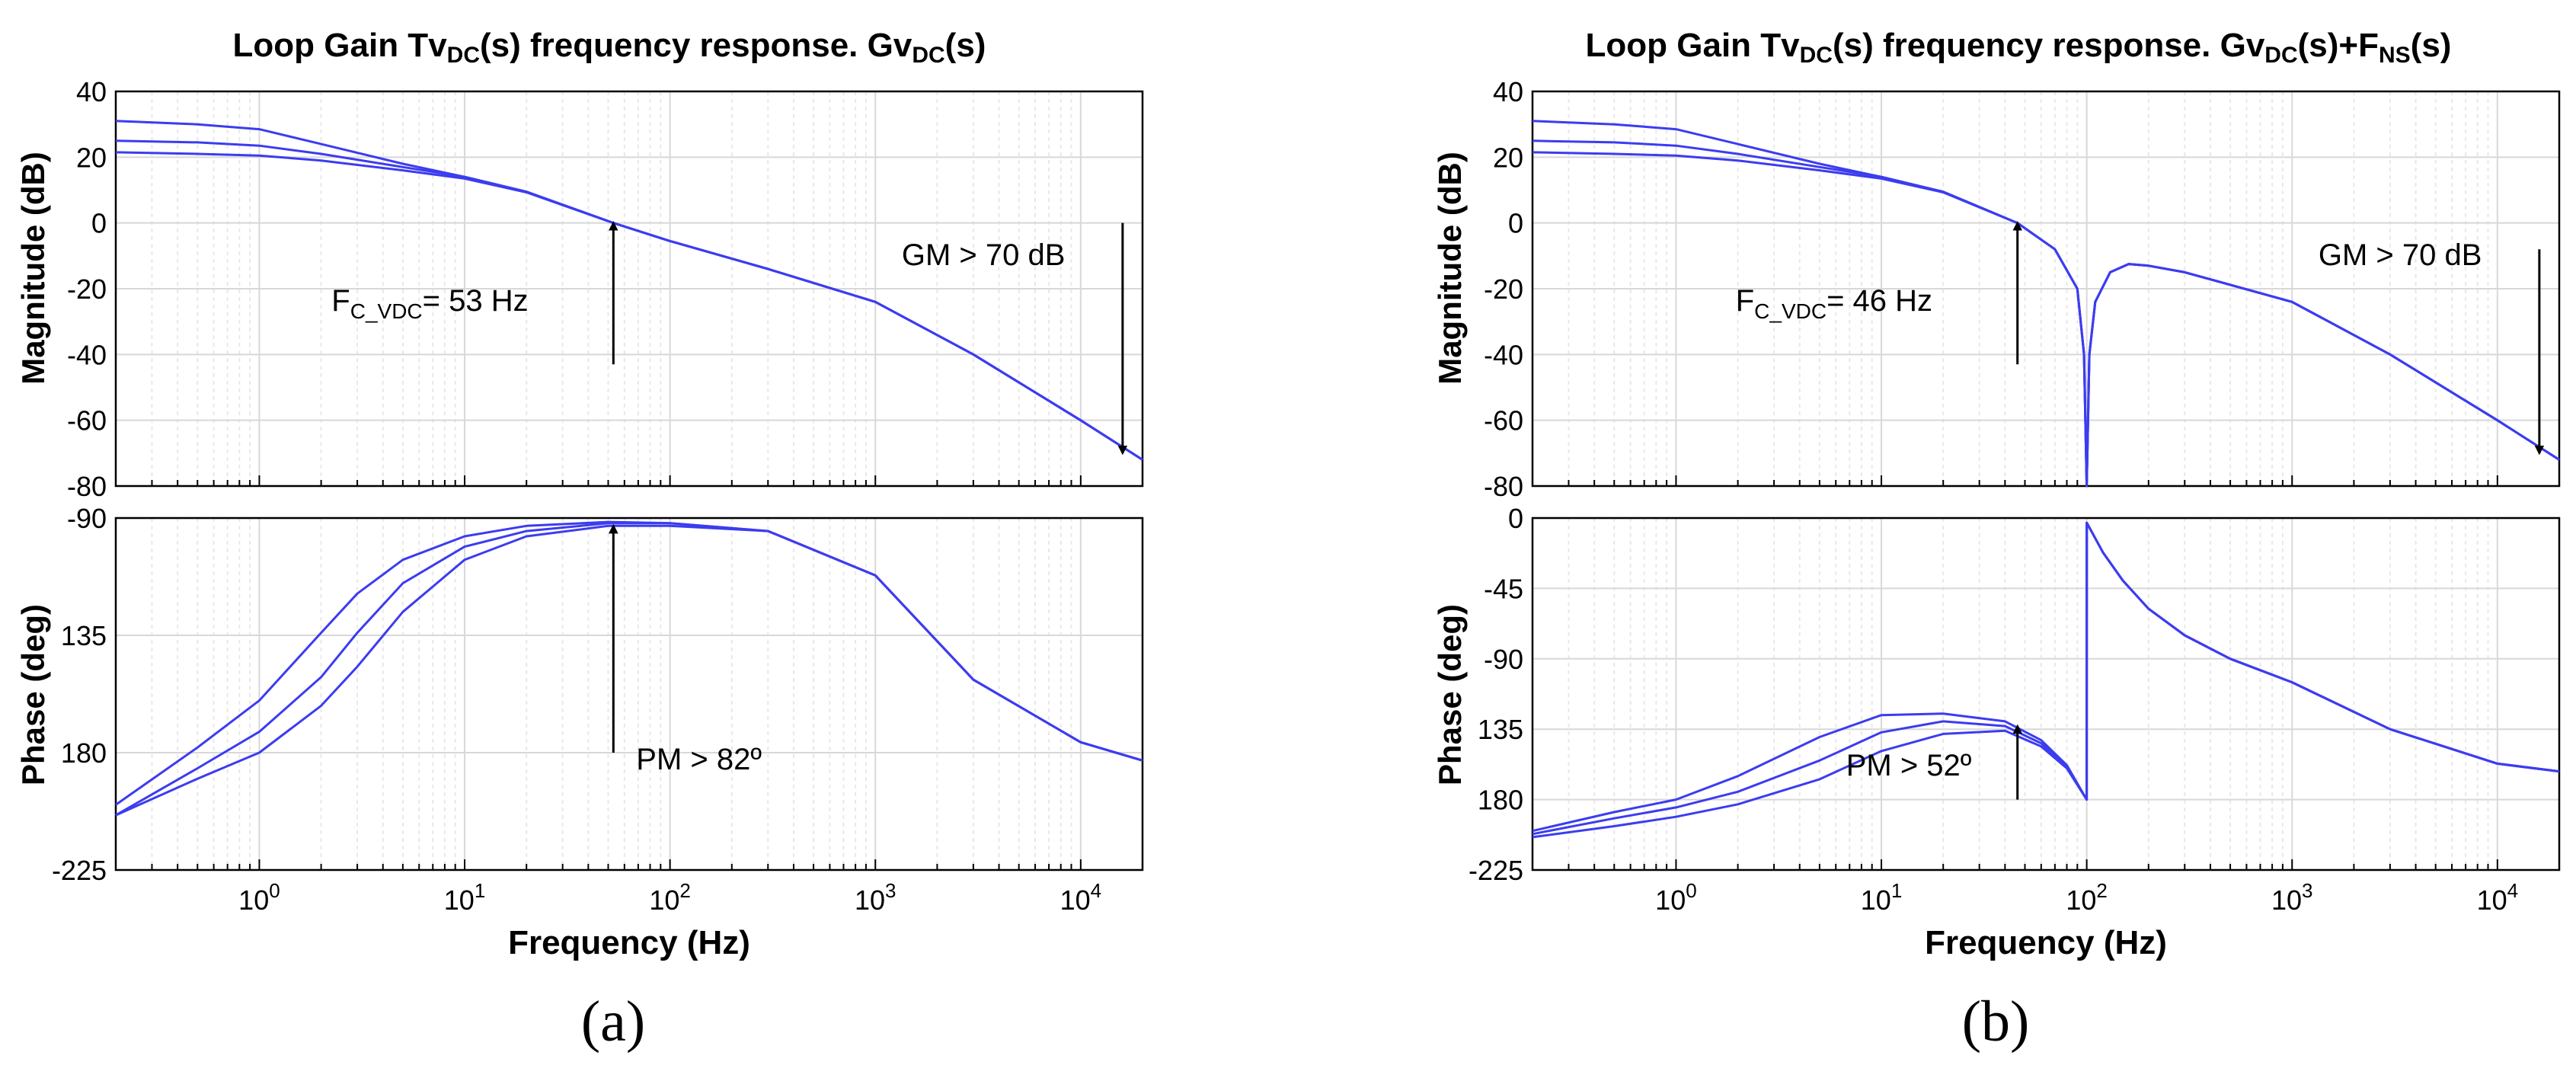 This screenshot has height=1081, width=2576. I want to click on panel-a-magnitude-ytick-label: -80, so click(87, 487).